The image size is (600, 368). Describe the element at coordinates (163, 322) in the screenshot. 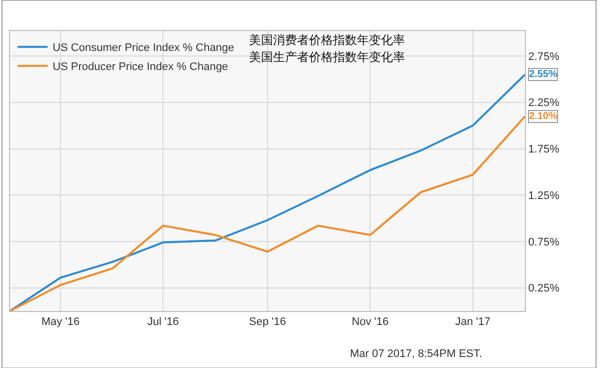

I see `x-tick-label: Jul '16` at that location.